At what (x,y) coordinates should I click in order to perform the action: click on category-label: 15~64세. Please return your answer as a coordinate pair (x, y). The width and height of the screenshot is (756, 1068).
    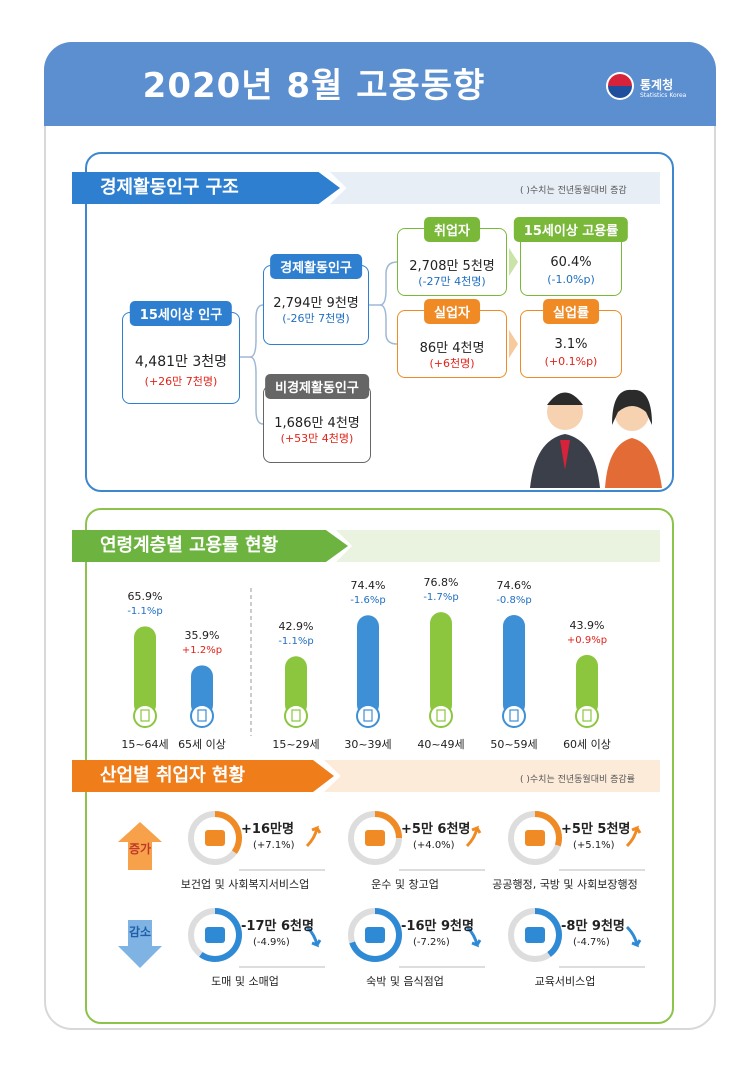
    Looking at the image, I should click on (145, 744).